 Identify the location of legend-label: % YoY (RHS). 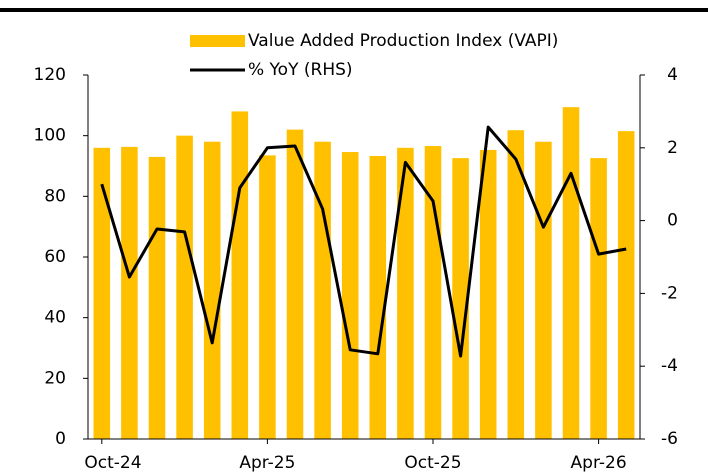
(300, 70).